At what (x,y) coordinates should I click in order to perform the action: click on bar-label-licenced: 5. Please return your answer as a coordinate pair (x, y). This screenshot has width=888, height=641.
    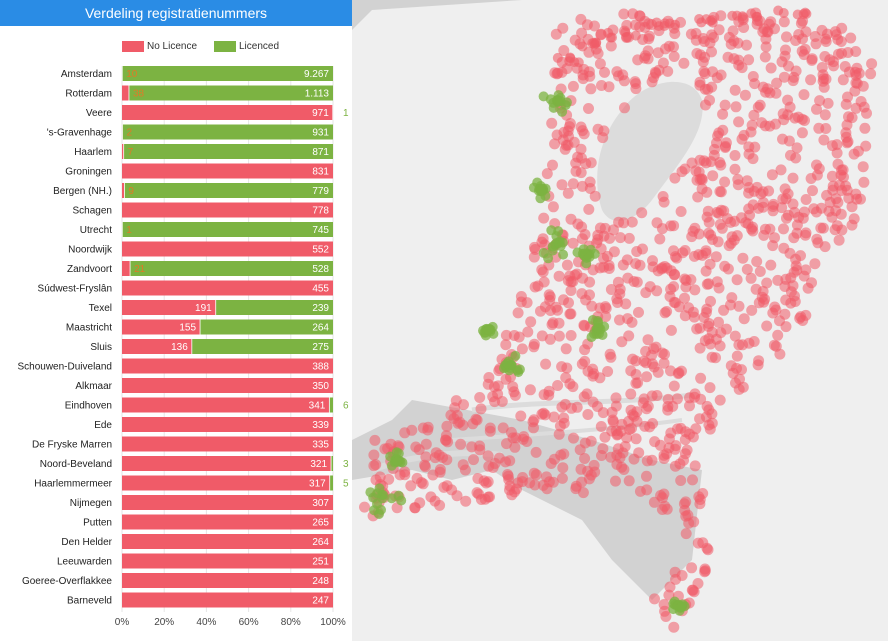
    Looking at the image, I should click on (346, 484).